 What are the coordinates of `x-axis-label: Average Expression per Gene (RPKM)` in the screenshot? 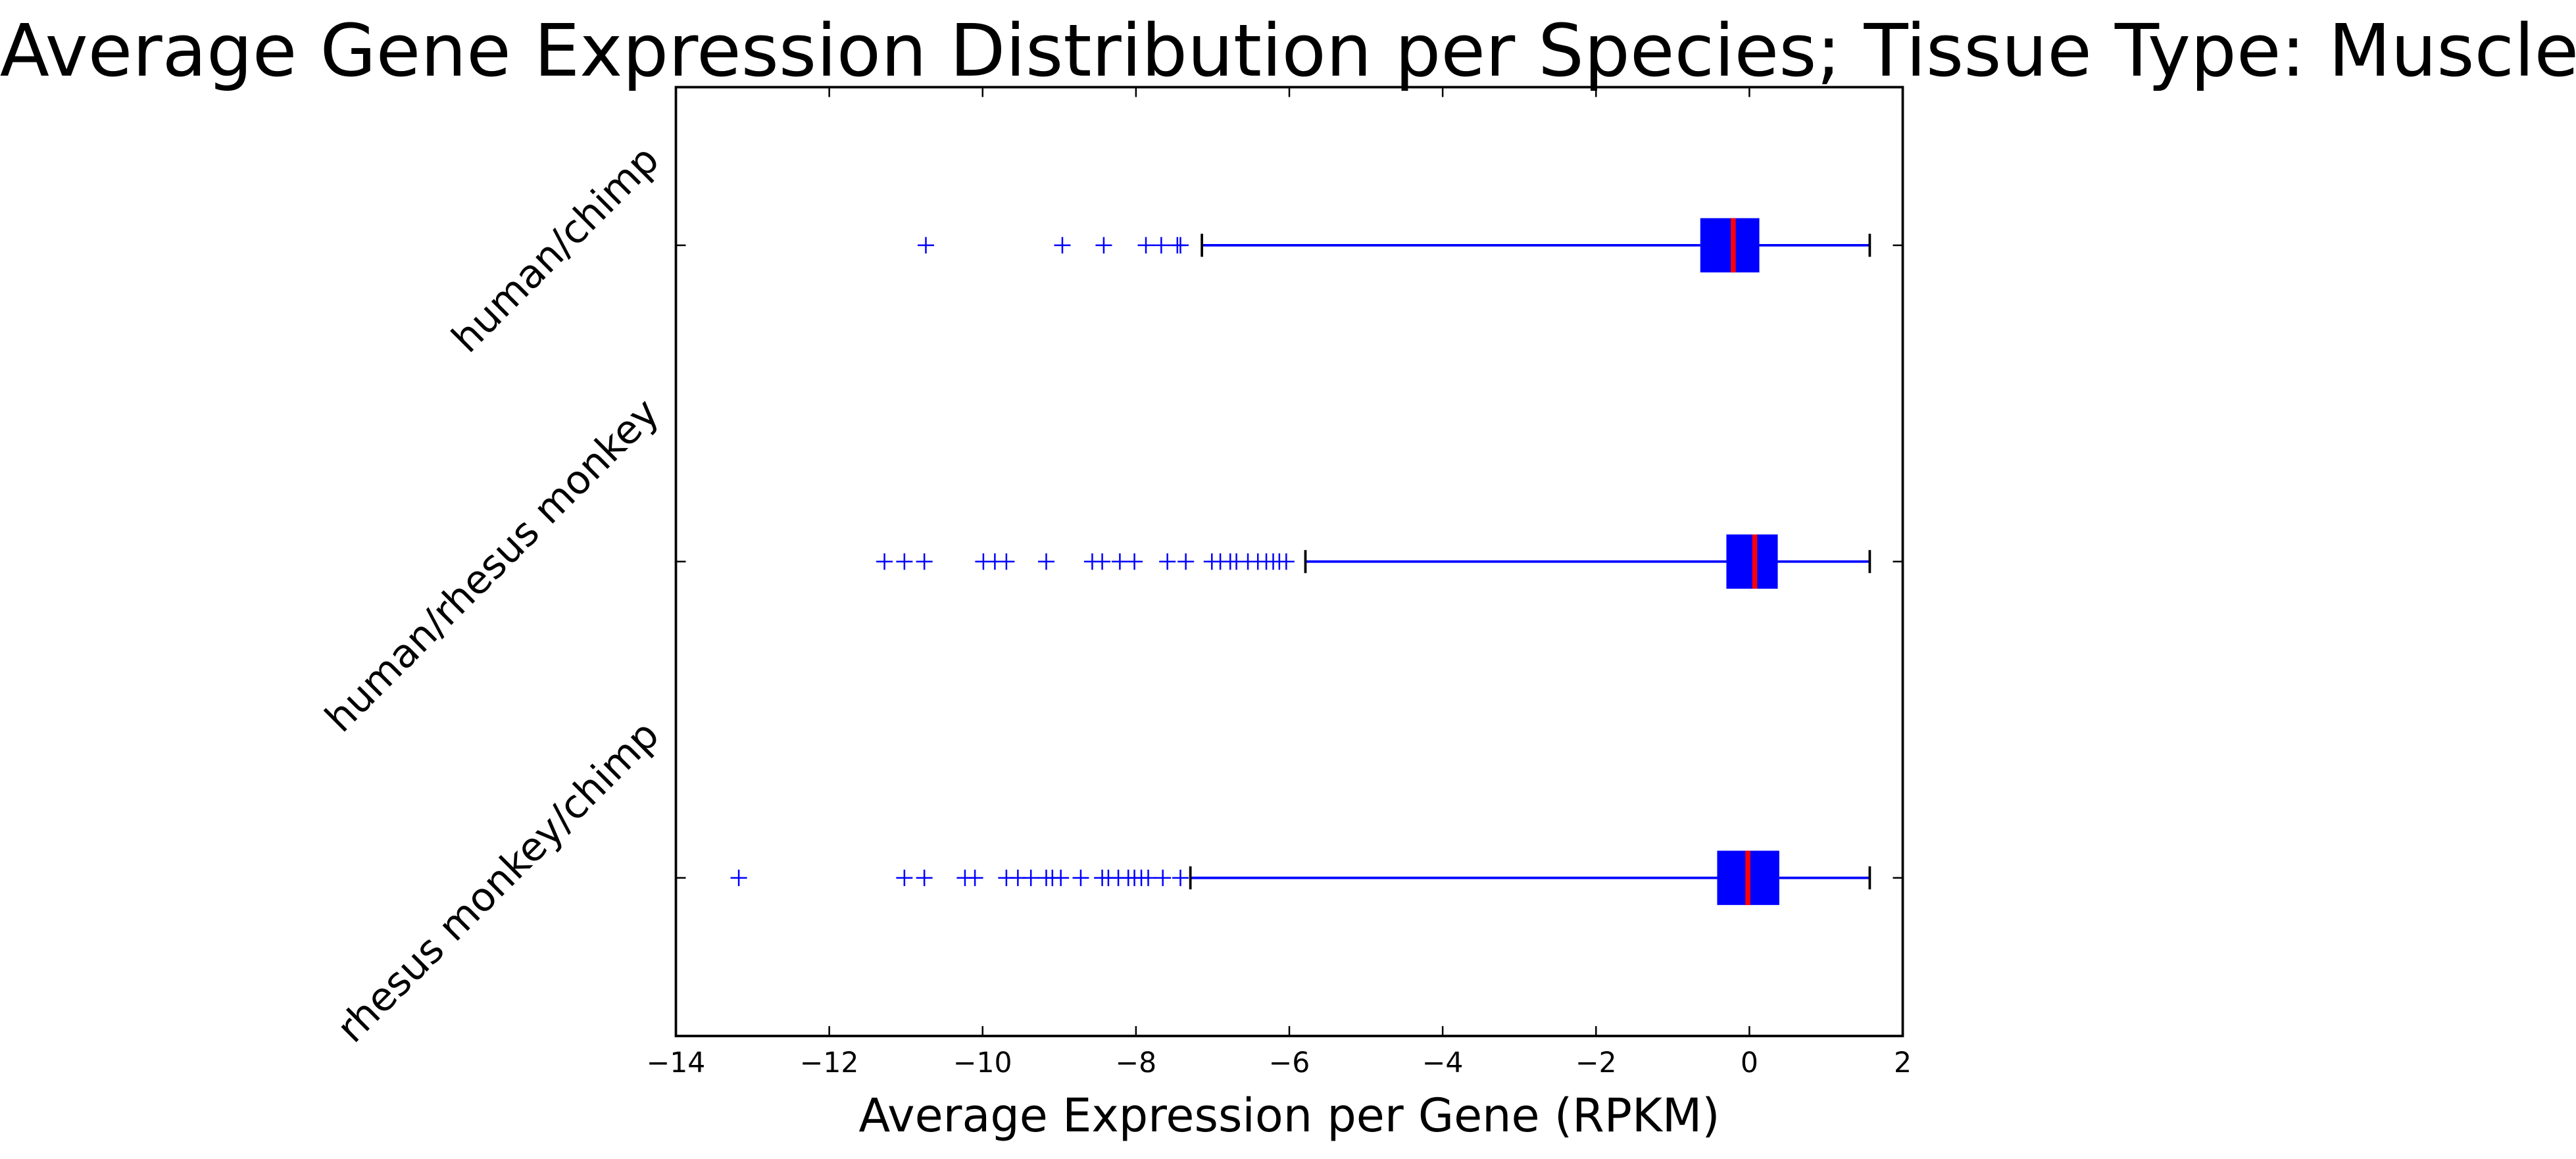 It's located at (1289, 1116).